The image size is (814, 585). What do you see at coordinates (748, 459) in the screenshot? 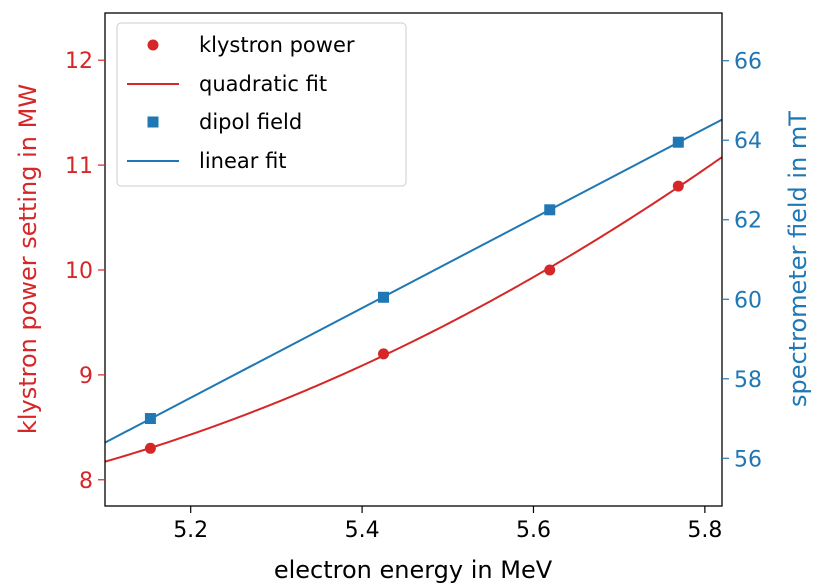
I see `right-y-tick-label: 56` at bounding box center [748, 459].